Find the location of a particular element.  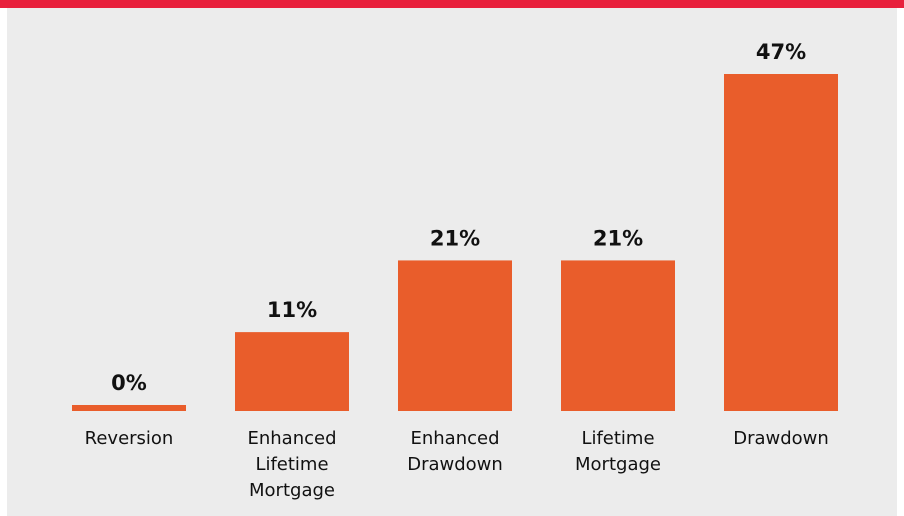

value-label-enhanced-lifetime-mortgage: 11% is located at coordinates (292, 310).